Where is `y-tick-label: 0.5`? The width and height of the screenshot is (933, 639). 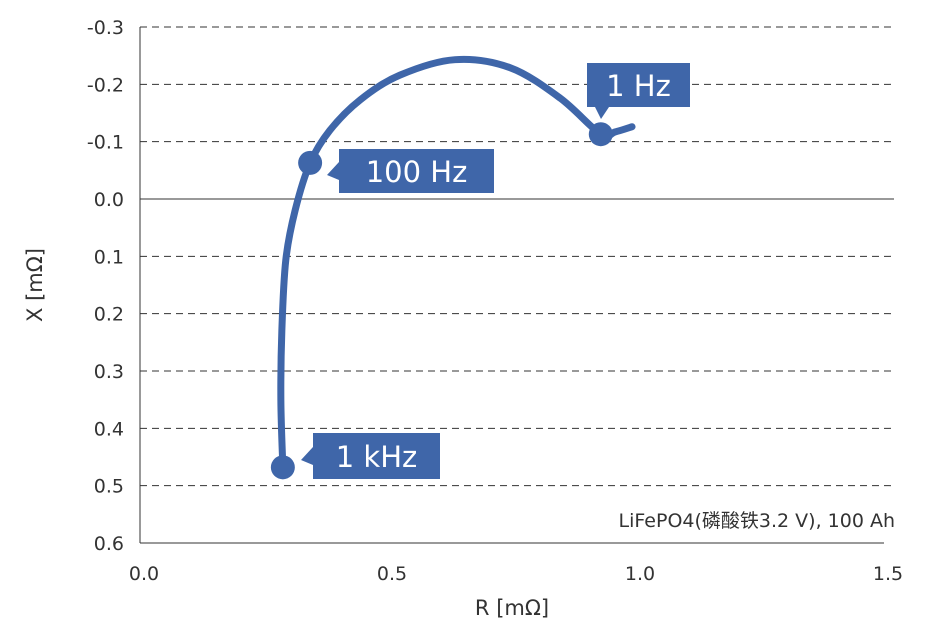
y-tick-label: 0.5 is located at coordinates (109, 487).